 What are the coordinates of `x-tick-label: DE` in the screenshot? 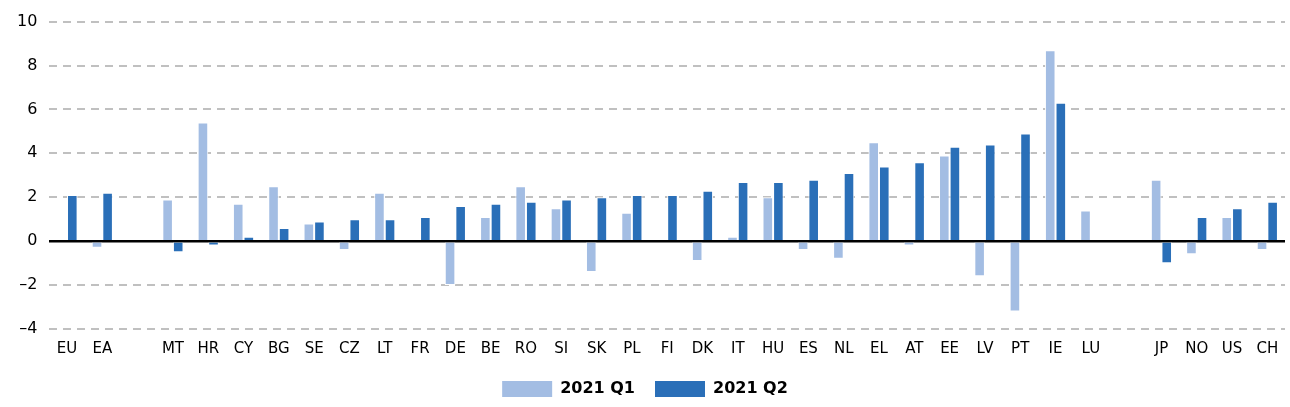 It's located at (455, 347).